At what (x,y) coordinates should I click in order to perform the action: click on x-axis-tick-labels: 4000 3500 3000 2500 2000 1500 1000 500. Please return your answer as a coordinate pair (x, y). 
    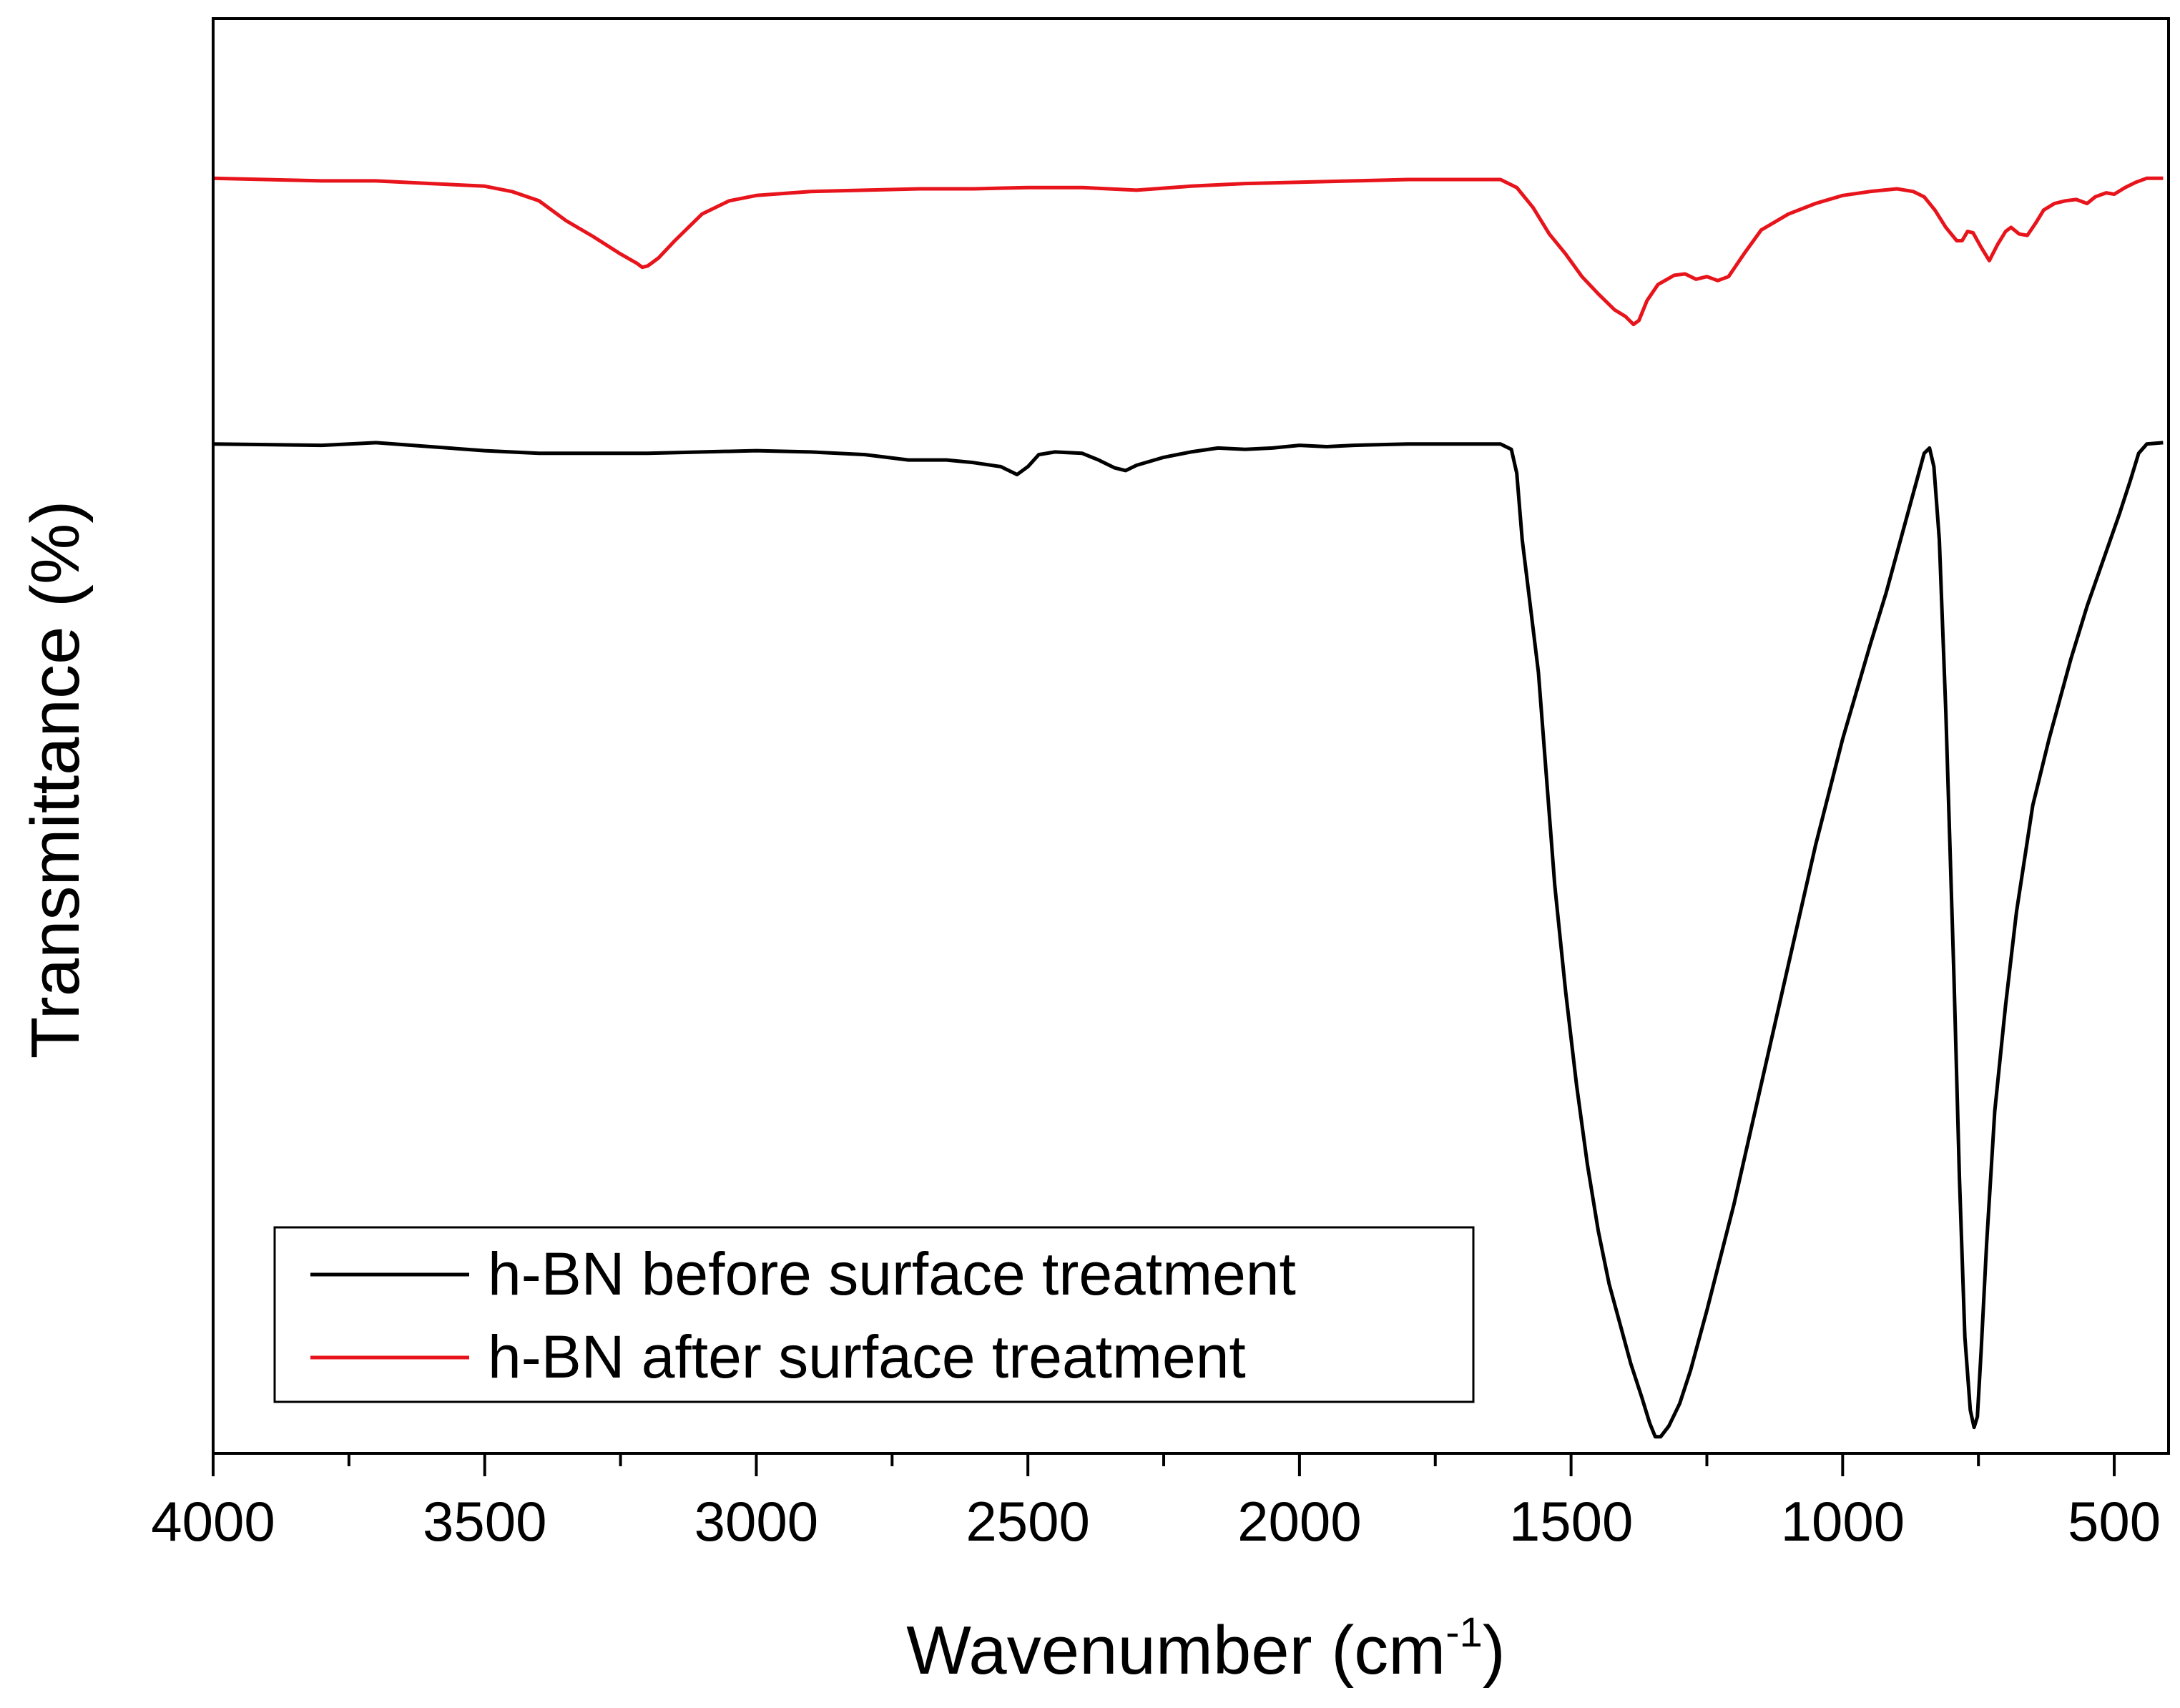
    Looking at the image, I should click on (1156, 1521).